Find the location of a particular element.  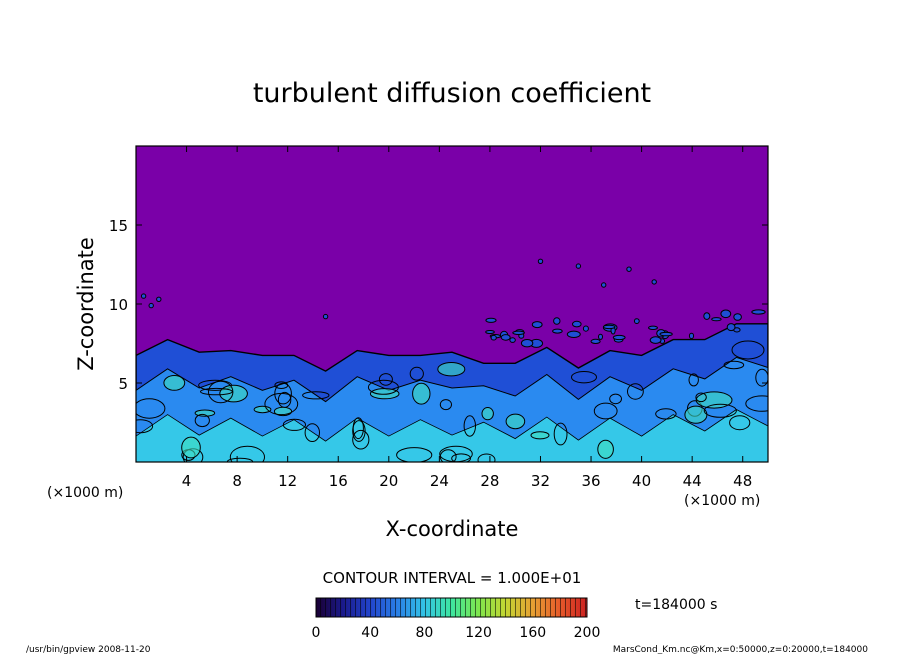

x-tick-label: 8 is located at coordinates (237, 481).